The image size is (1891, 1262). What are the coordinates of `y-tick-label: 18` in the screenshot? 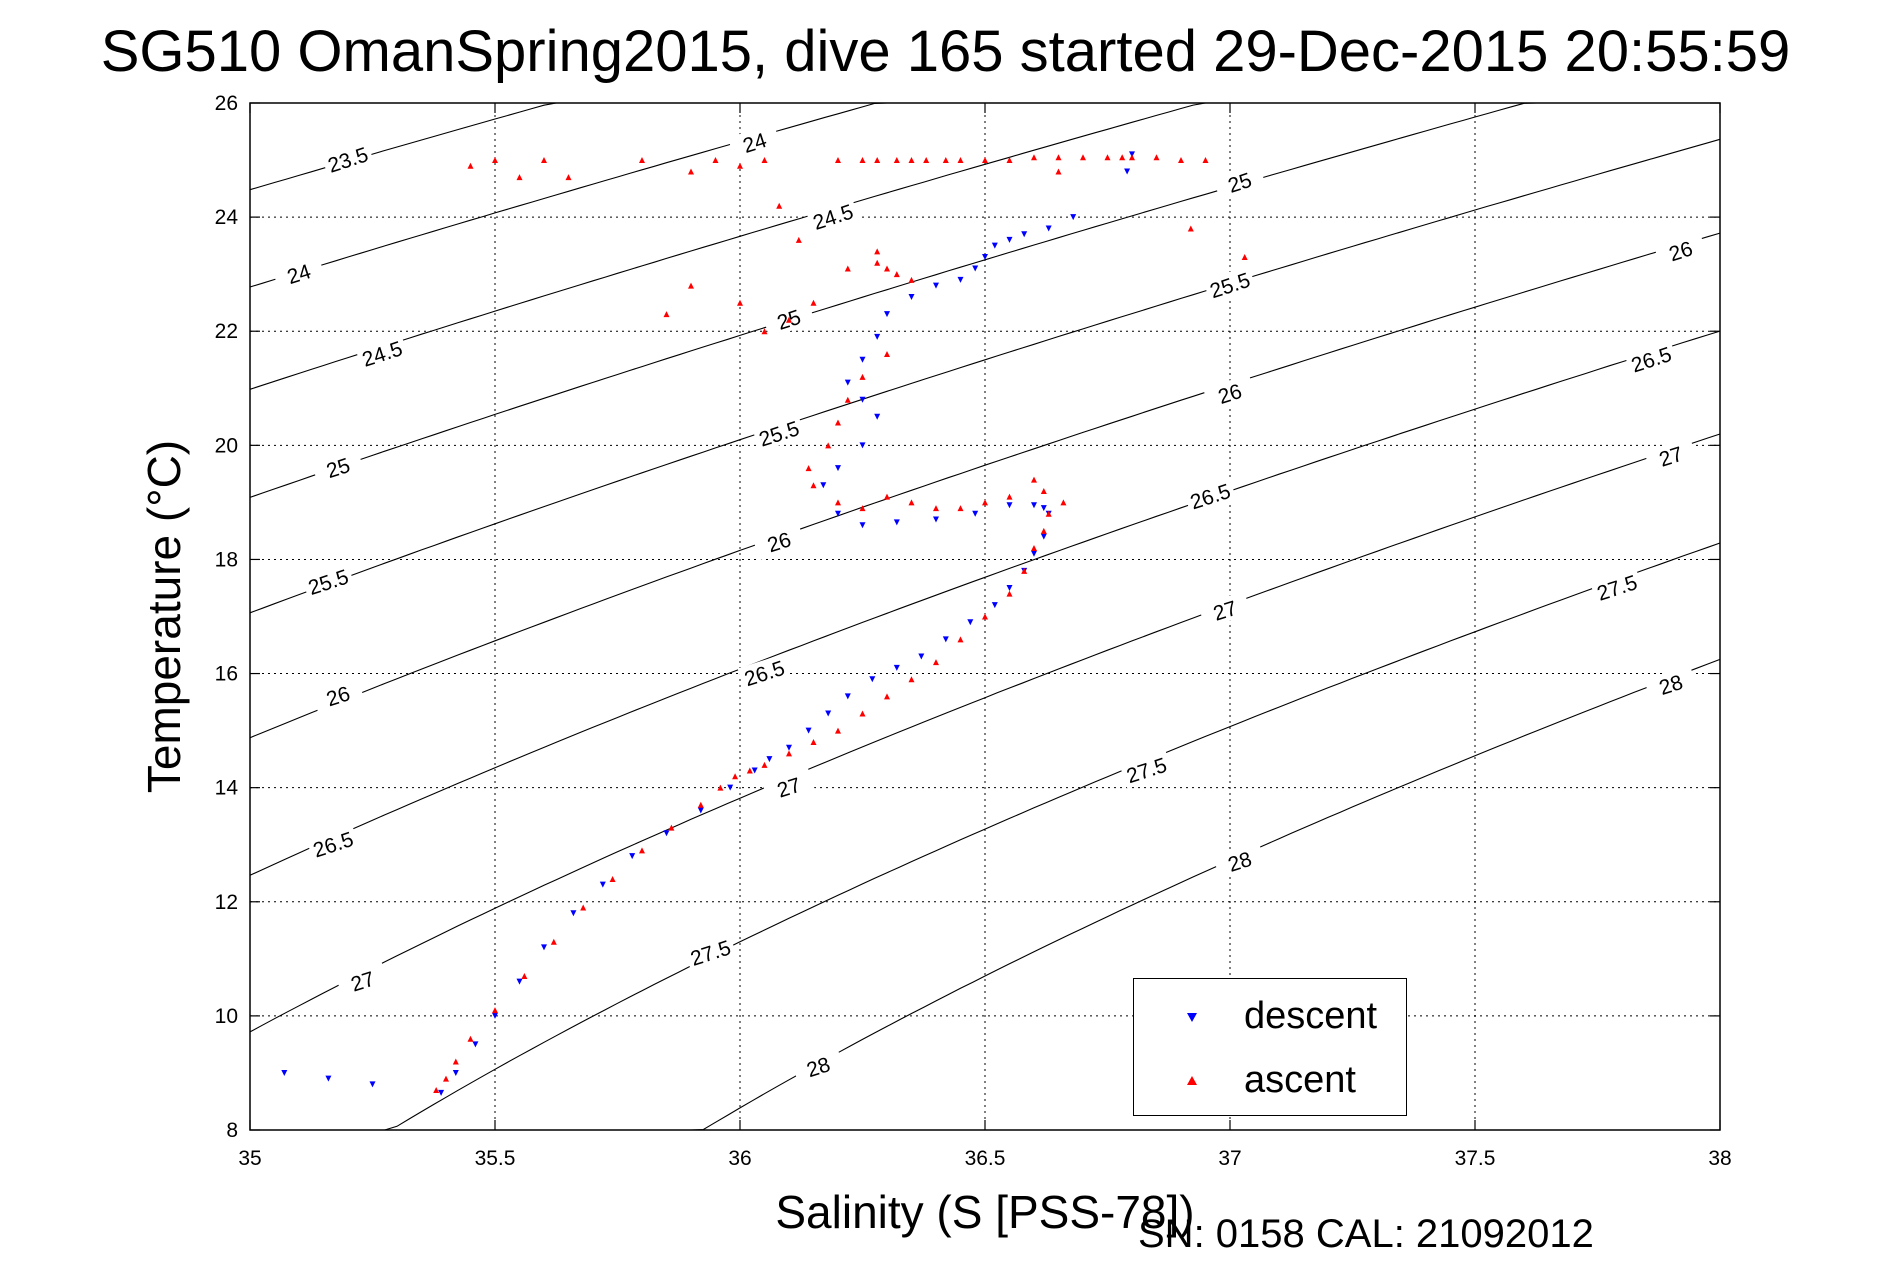 It's located at (226, 559).